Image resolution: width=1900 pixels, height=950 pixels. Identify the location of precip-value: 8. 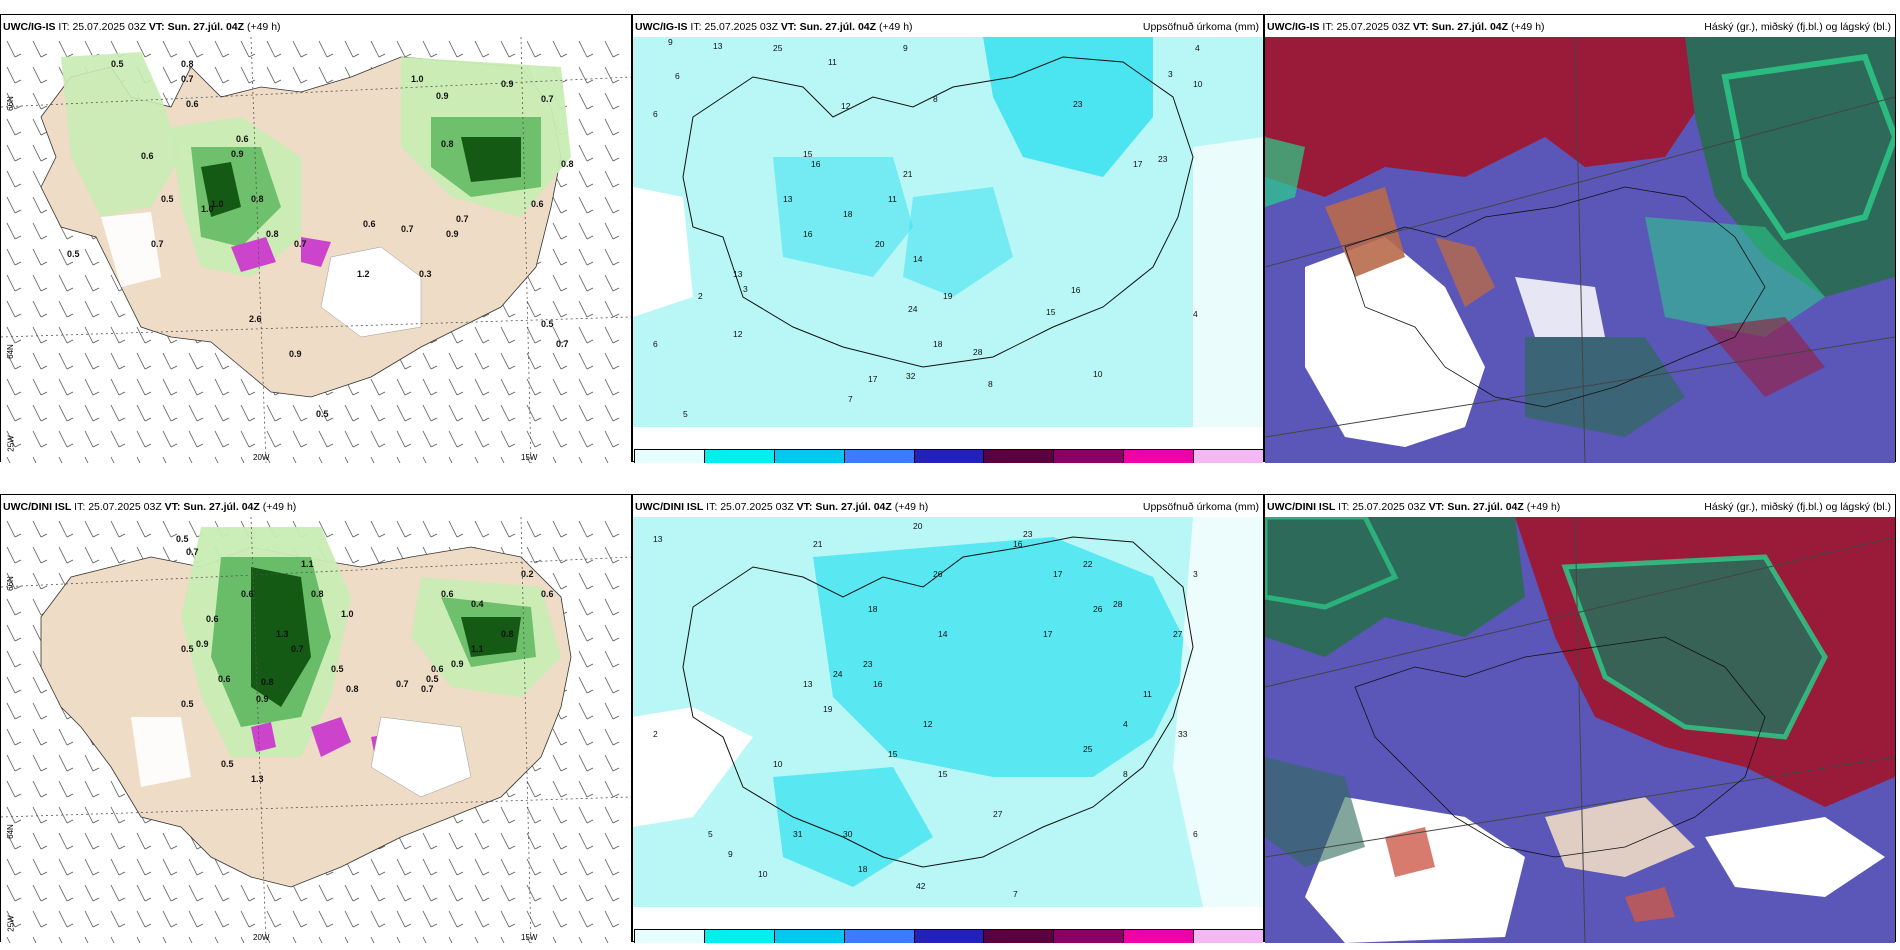
(1125, 774).